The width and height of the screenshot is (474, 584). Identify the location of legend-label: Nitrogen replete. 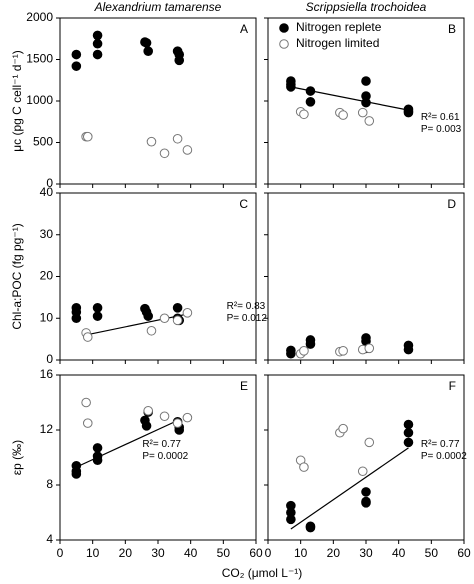
(339, 27).